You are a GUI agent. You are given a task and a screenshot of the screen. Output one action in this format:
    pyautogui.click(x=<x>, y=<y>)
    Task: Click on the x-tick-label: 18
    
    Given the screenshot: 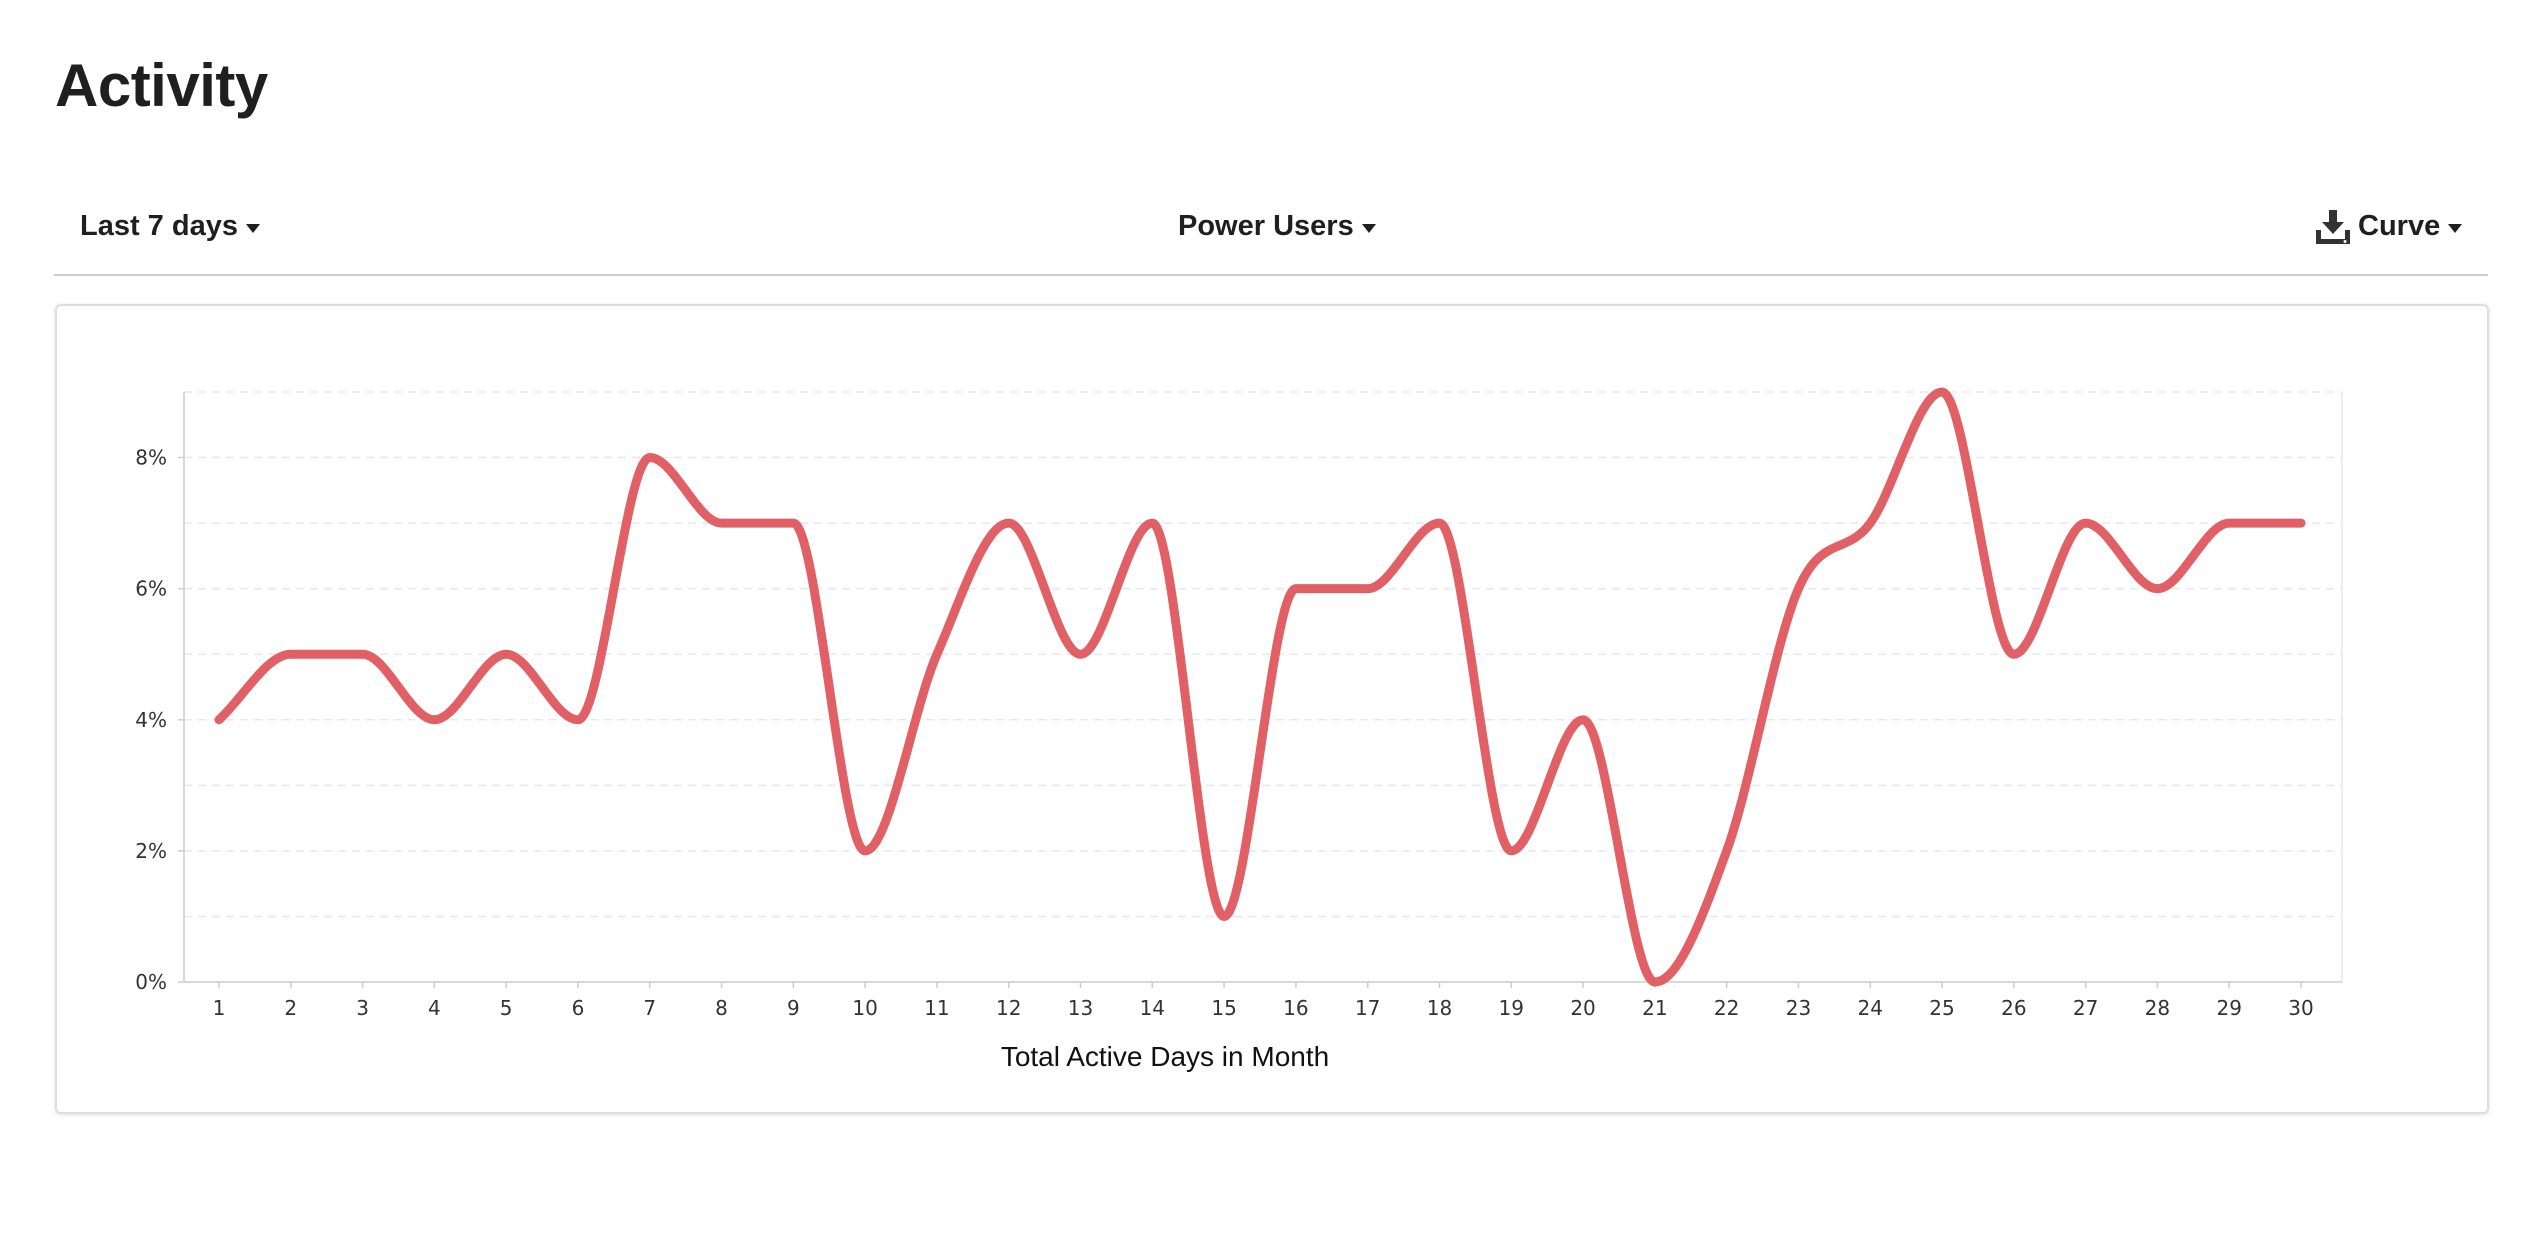 What is the action you would take?
    pyautogui.click(x=1439, y=1008)
    